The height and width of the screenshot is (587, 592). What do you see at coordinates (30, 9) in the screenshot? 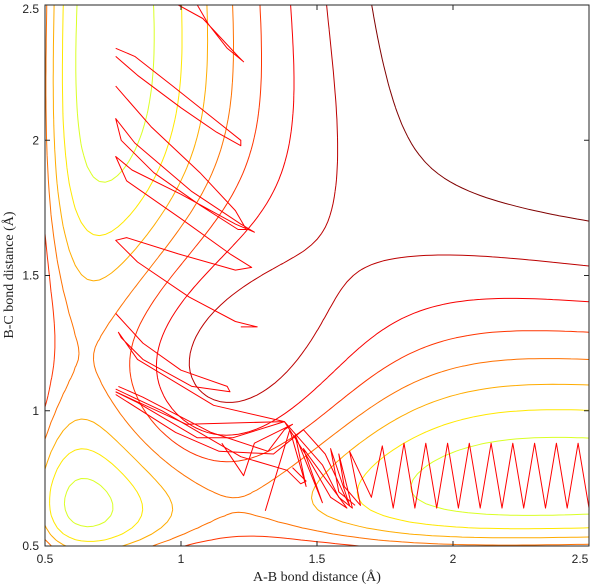
I see `y-tick-label: 2.5` at bounding box center [30, 9].